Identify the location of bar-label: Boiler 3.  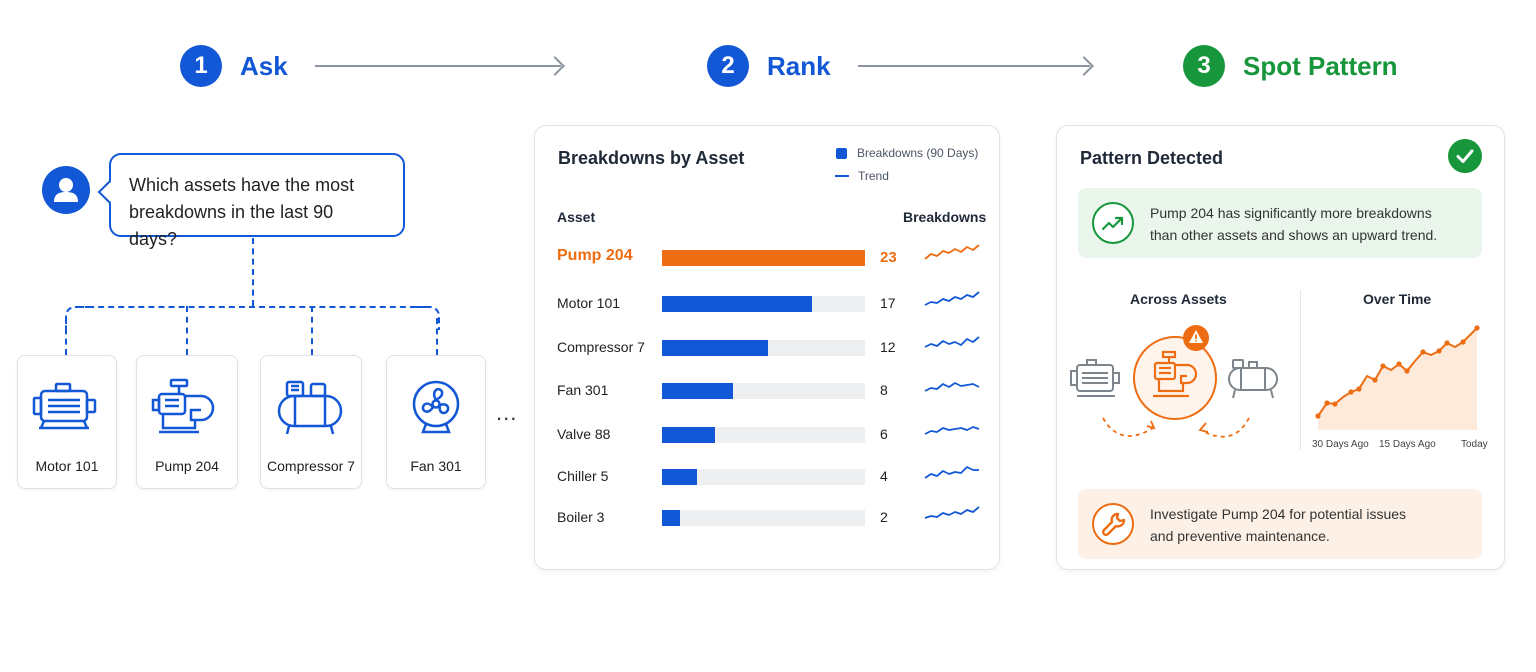
(581, 517).